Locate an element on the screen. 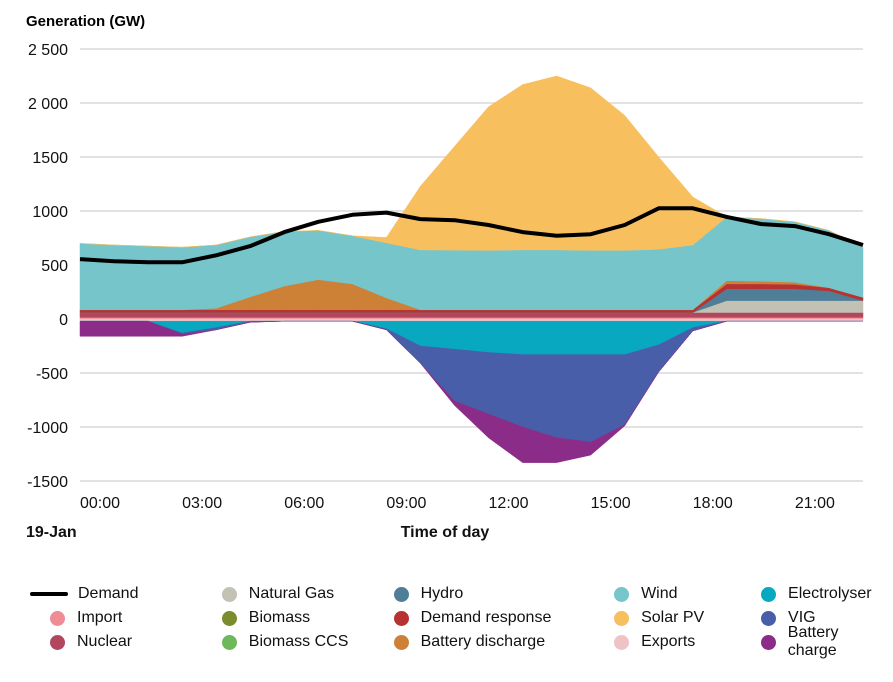 Image resolution: width=893 pixels, height=682 pixels. legend-label: Demand is located at coordinates (108, 593).